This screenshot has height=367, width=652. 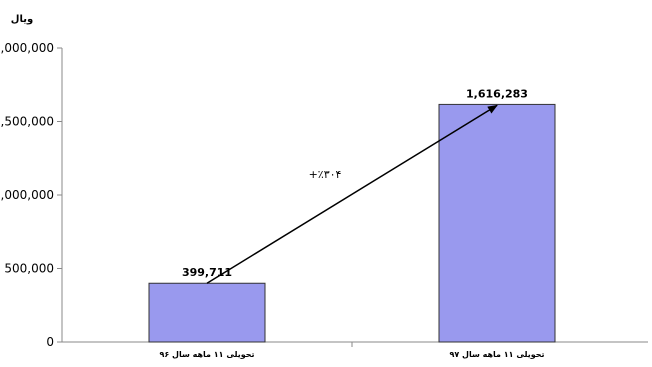 What do you see at coordinates (497, 93) in the screenshot?
I see `data-label: 1,616,283` at bounding box center [497, 93].